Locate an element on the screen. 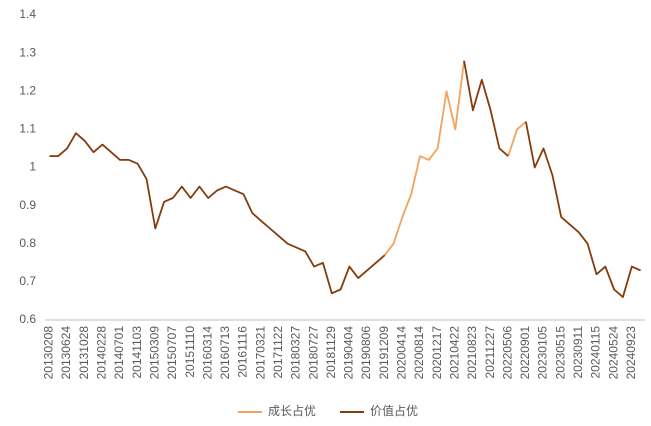  y-tick-label: 0.8 is located at coordinates (27, 243).